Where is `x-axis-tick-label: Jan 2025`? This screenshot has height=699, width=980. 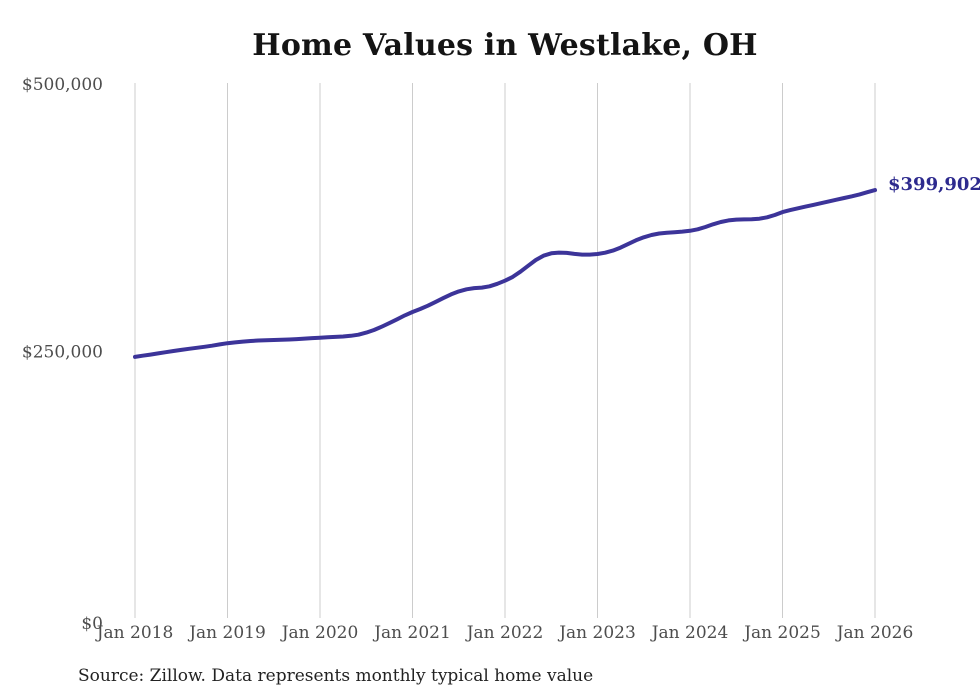
x-axis-tick-label: Jan 2025 is located at coordinates (781, 633).